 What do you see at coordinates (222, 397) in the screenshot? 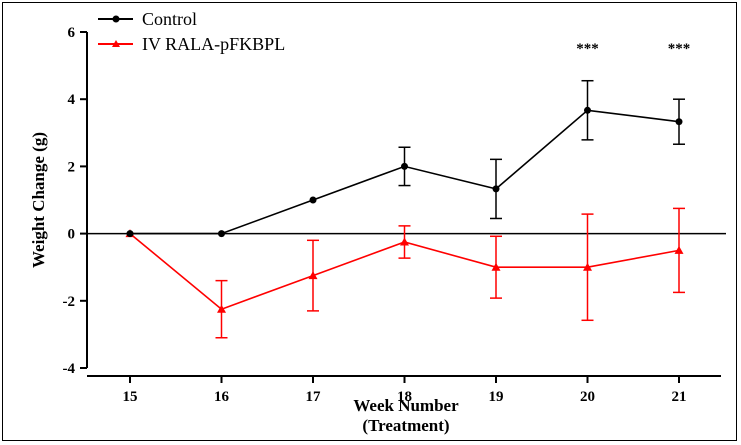
I see `x-tick-label: 16` at bounding box center [222, 397].